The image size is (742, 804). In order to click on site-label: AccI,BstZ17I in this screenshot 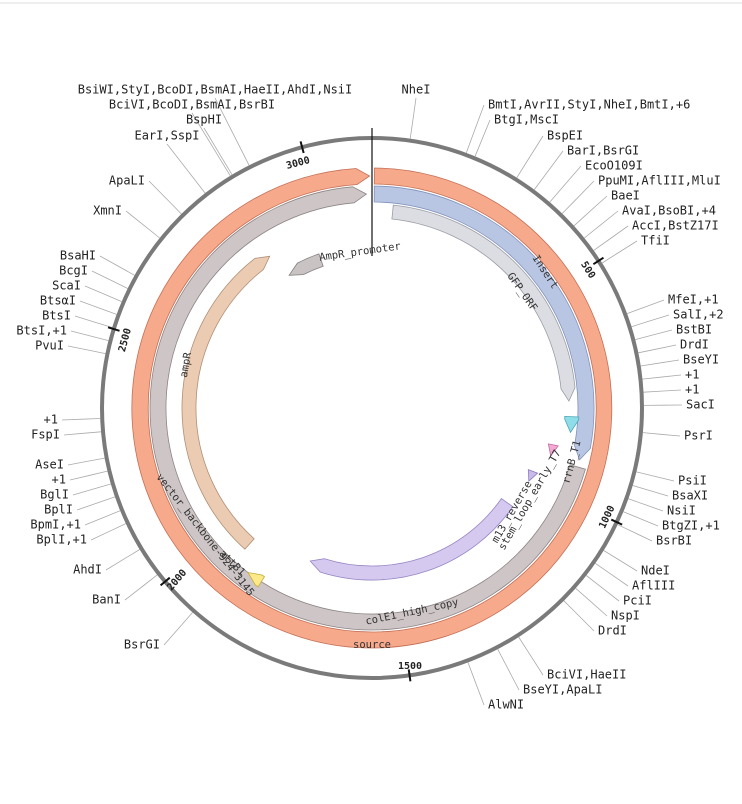, I will do `click(675, 226)`.